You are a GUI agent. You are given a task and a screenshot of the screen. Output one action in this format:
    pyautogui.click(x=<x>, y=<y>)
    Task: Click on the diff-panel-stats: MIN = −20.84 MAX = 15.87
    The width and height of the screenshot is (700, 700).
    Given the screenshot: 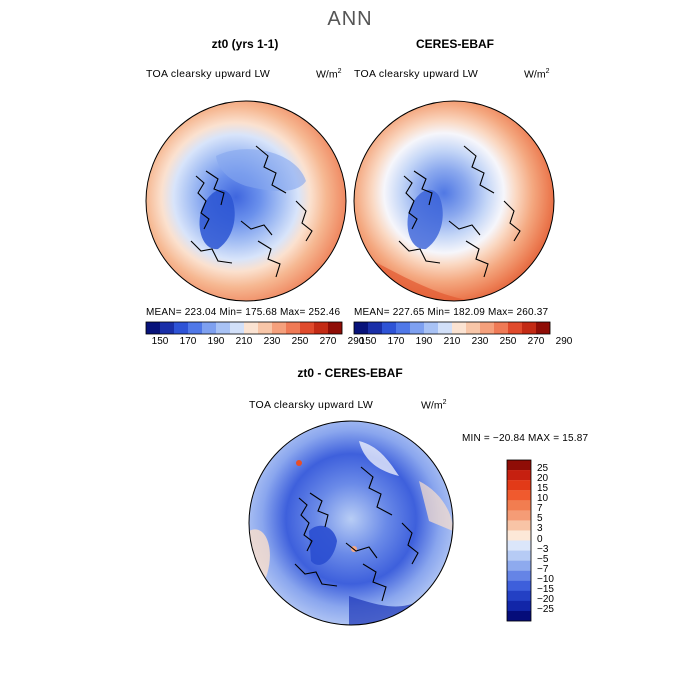 What is the action you would take?
    pyautogui.click(x=525, y=438)
    